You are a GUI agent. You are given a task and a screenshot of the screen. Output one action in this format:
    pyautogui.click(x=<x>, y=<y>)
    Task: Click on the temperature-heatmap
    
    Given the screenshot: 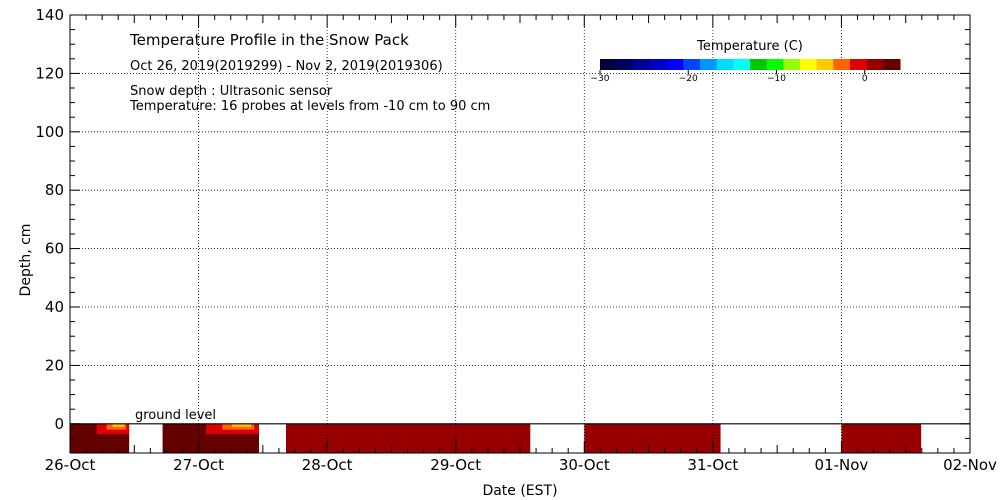 What is the action you would take?
    pyautogui.click(x=496, y=438)
    